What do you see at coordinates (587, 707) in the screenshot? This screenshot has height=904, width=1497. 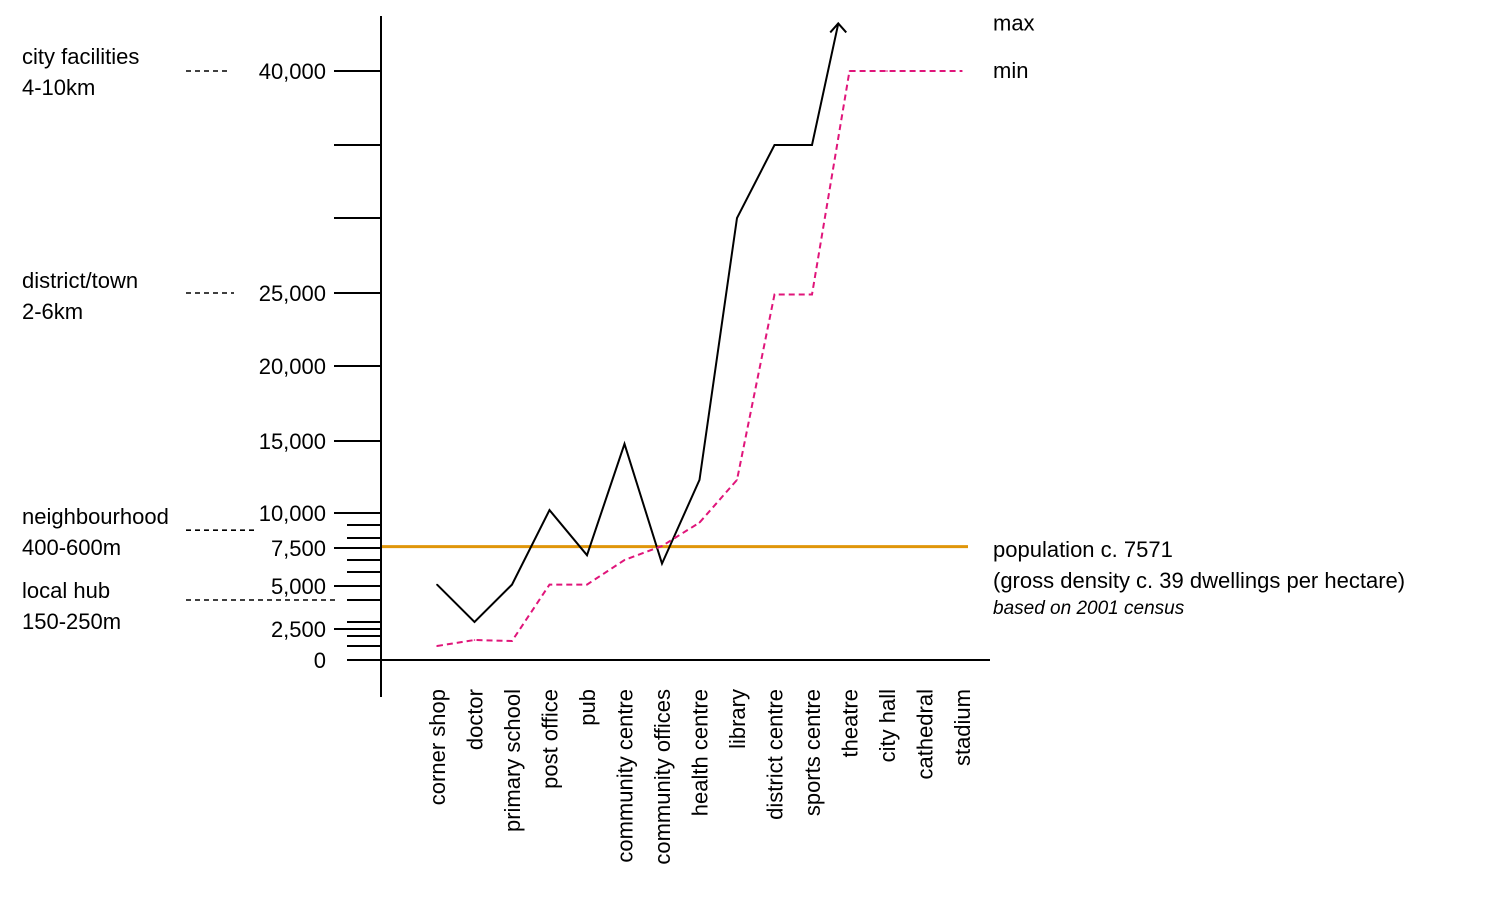 I see `x-tick-label: pub` at bounding box center [587, 707].